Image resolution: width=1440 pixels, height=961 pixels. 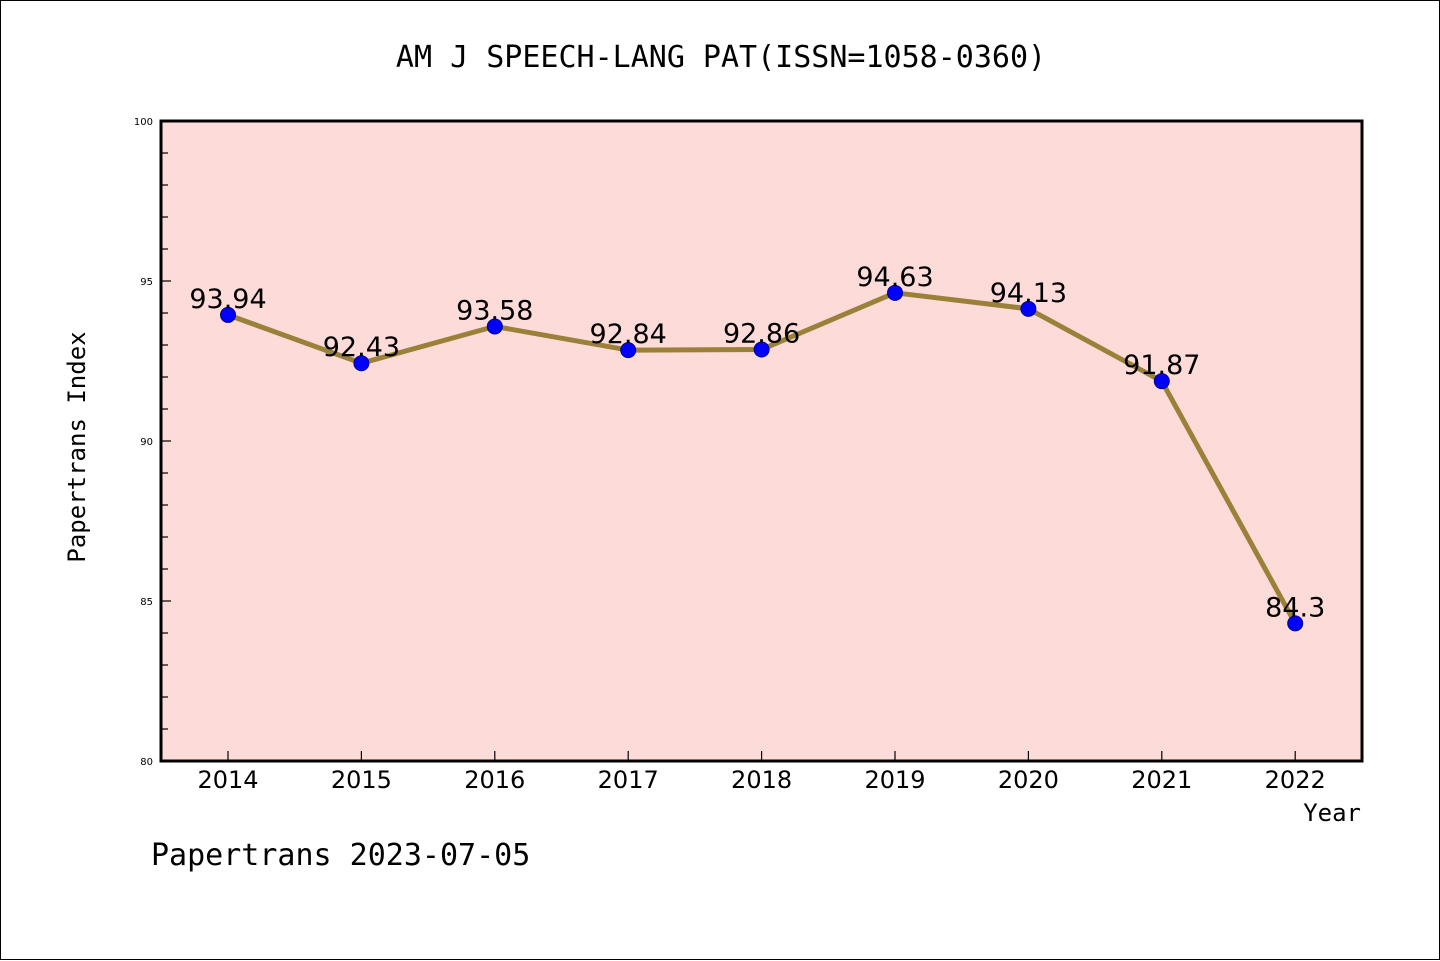 What do you see at coordinates (227, 780) in the screenshot?
I see `x-tick-label: 2014` at bounding box center [227, 780].